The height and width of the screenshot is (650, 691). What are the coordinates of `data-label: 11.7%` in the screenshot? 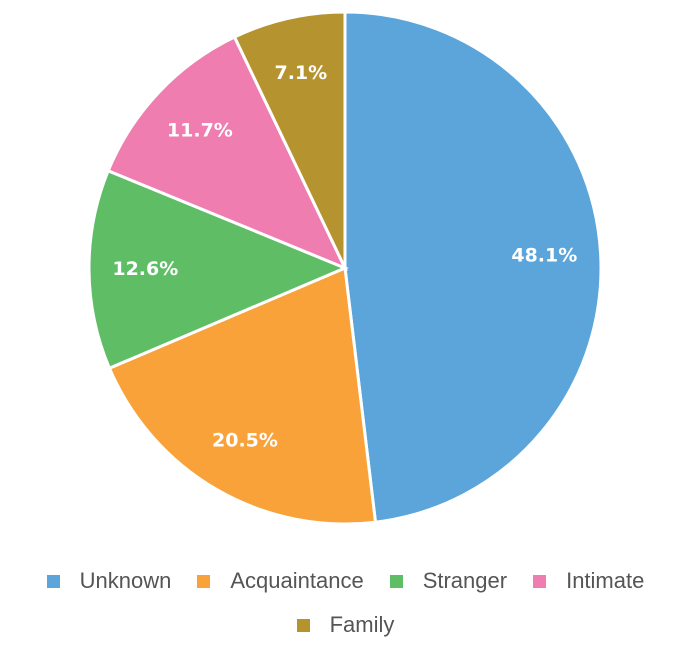 It's located at (200, 130).